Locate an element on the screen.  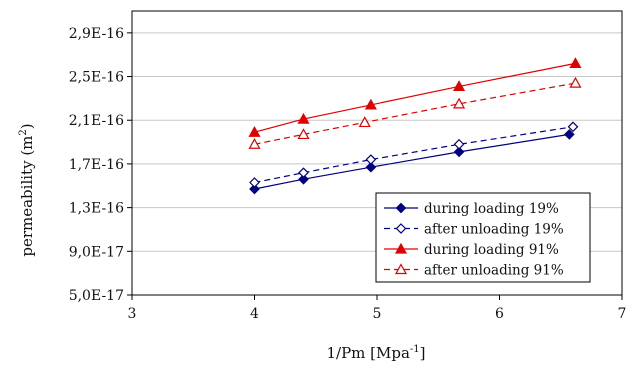
x-tick-label: 3 is located at coordinates (132, 314).